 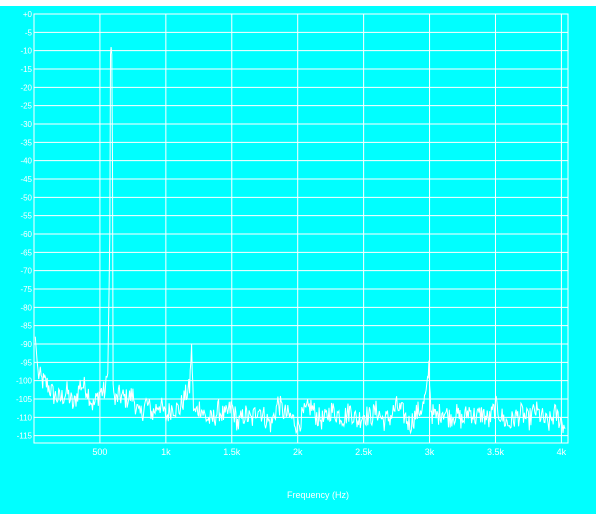 I want to click on y-tick-label: -35, so click(x=26, y=142).